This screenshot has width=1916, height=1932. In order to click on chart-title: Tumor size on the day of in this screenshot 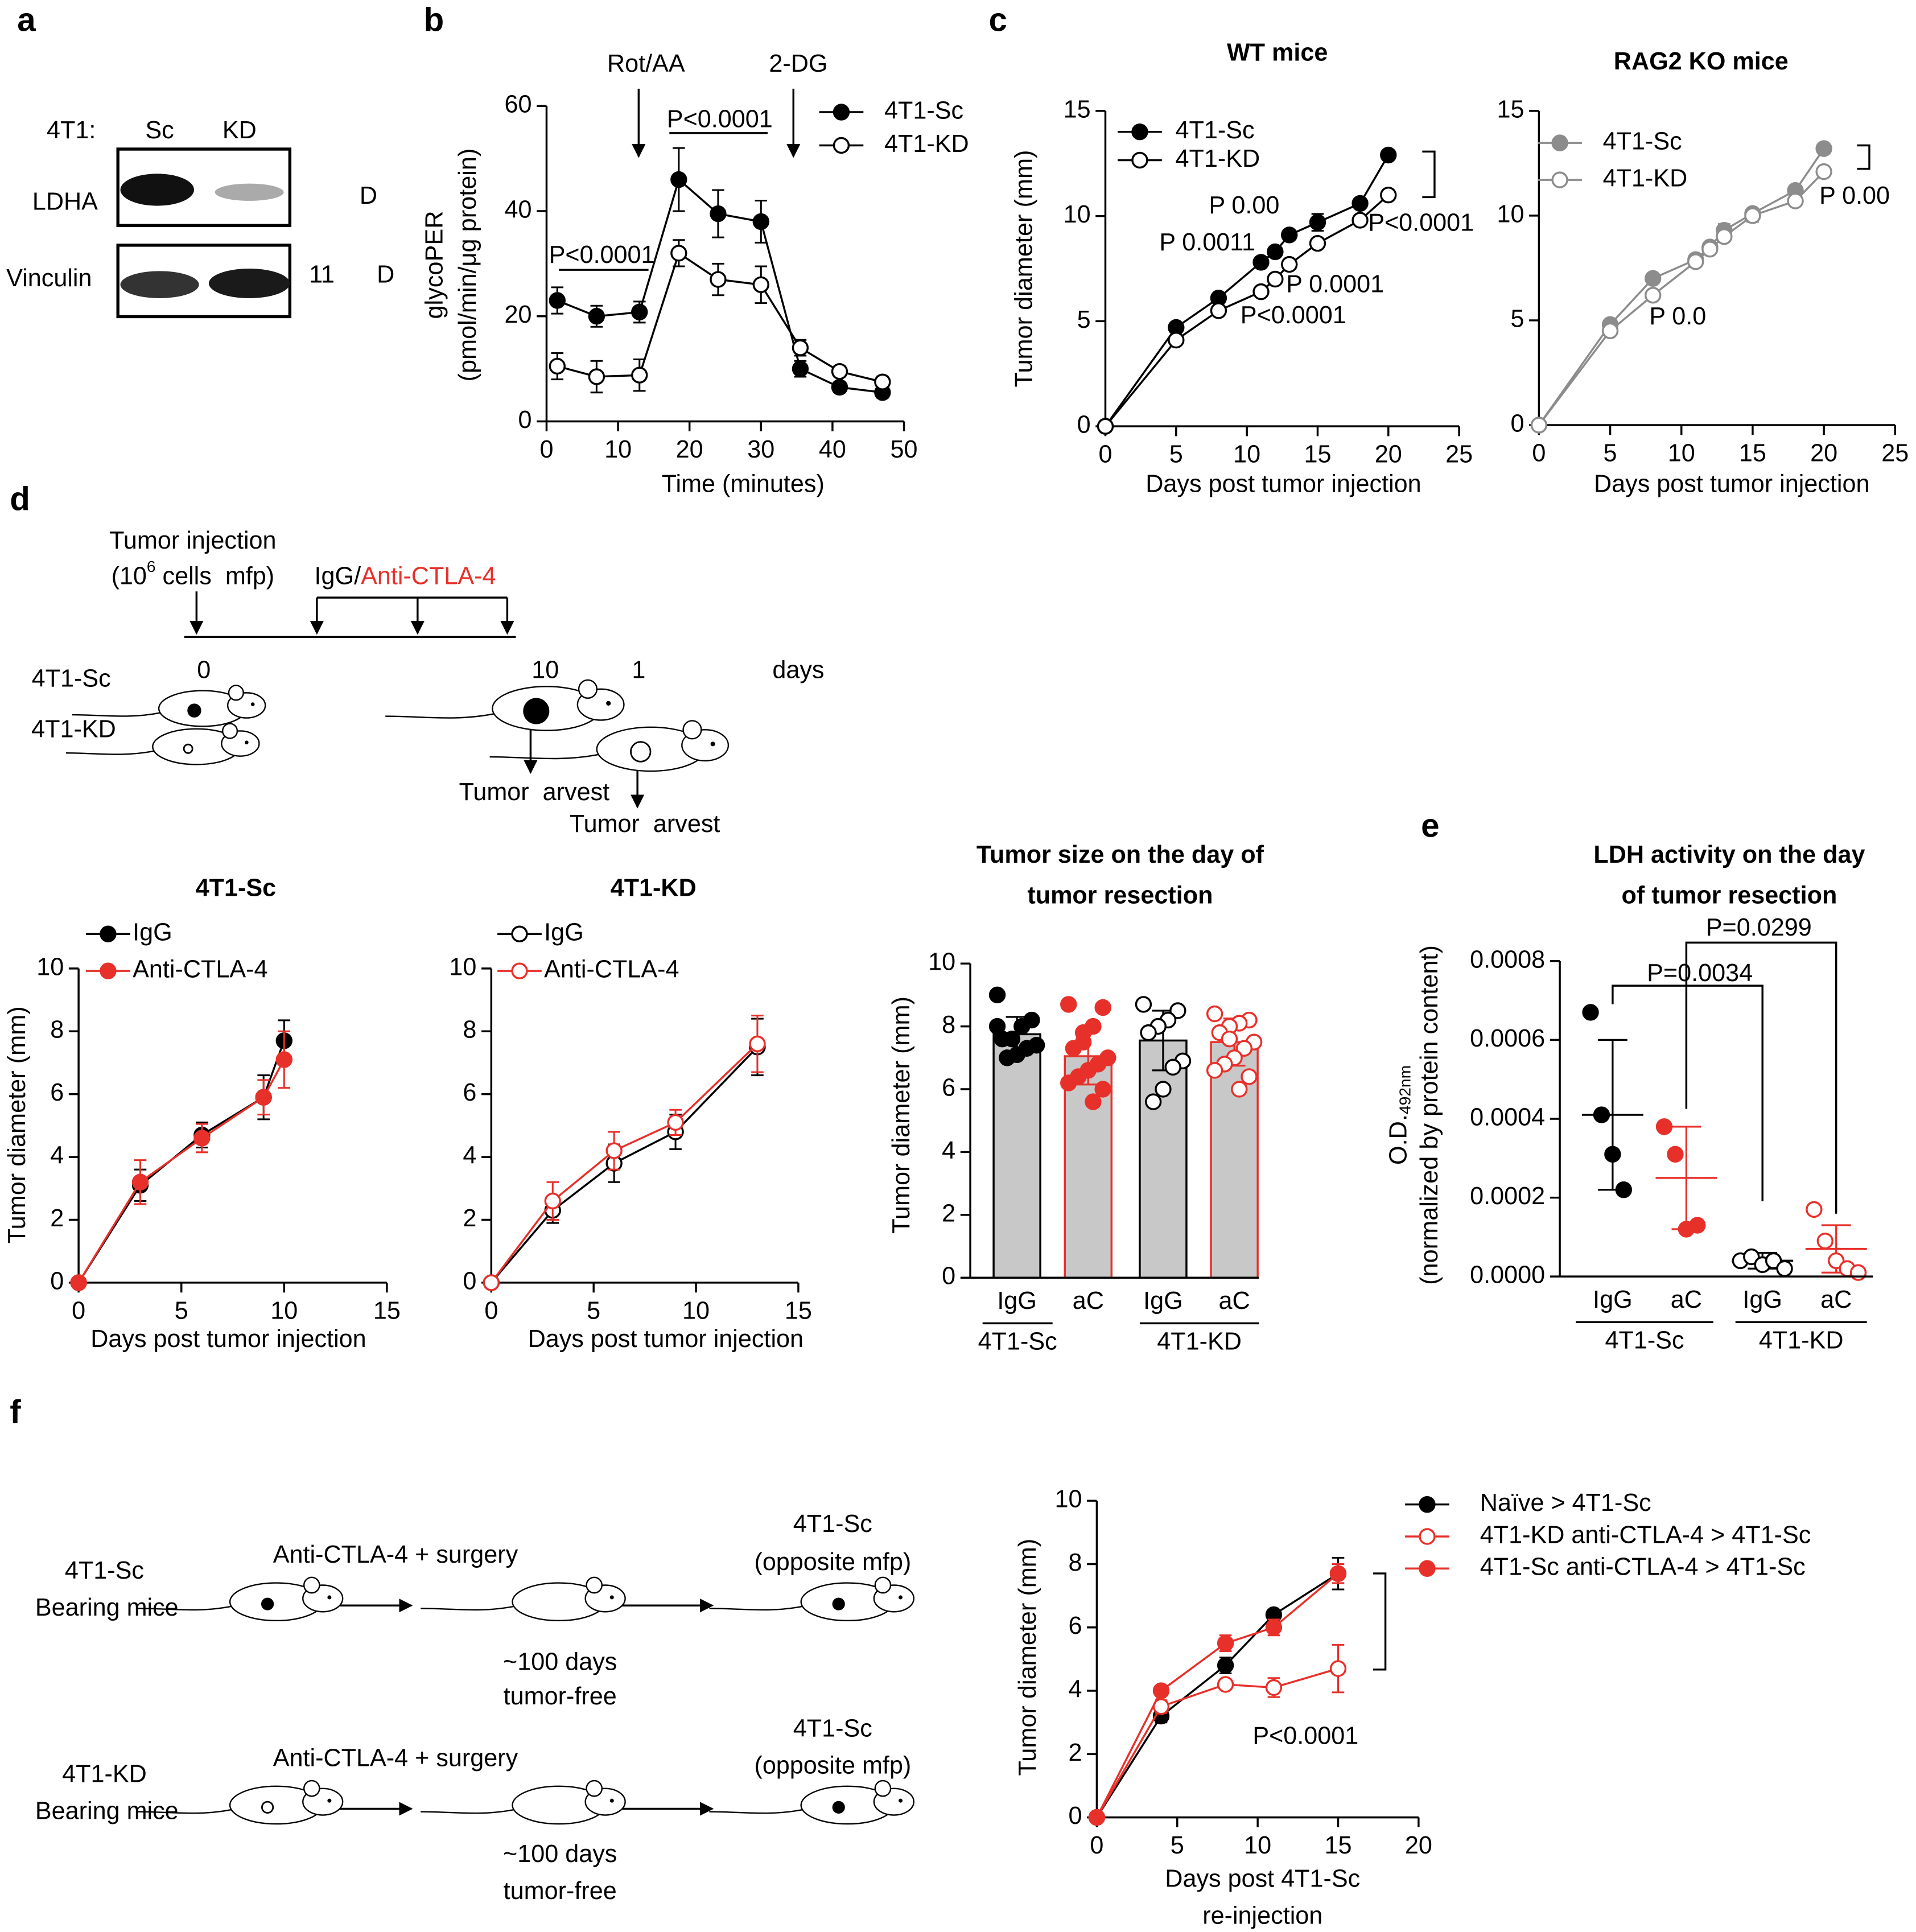, I will do `click(1120, 854)`.